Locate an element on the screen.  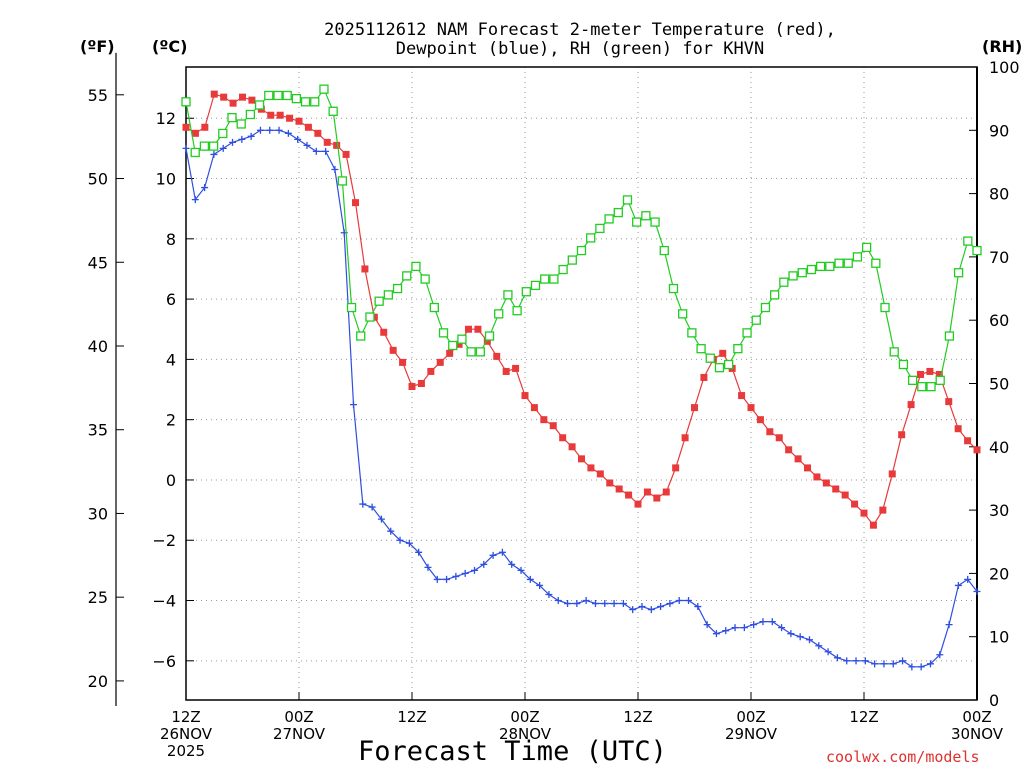
x-axis-title: Forecast Time (UTC) is located at coordinates (512, 751).